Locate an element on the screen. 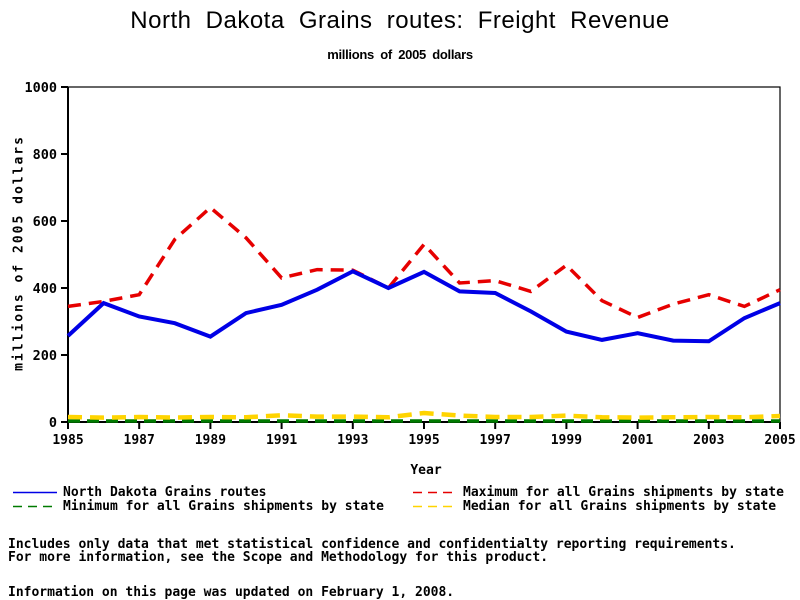 This screenshot has height=600, width=800. x-tick-label: 2003 is located at coordinates (708, 440).